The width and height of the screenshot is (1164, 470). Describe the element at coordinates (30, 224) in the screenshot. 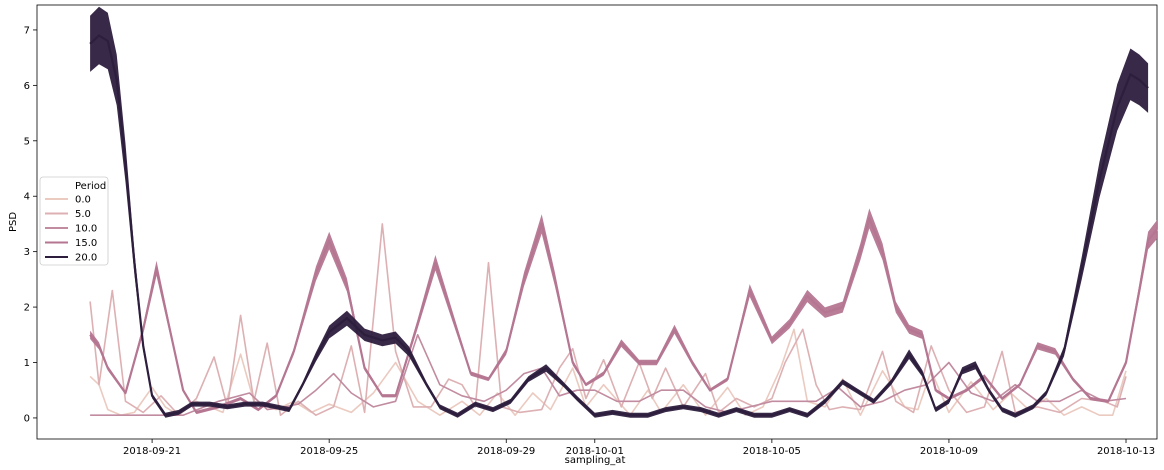

I see `y-axis: 0 1 2 3 4 5 6 7` at that location.